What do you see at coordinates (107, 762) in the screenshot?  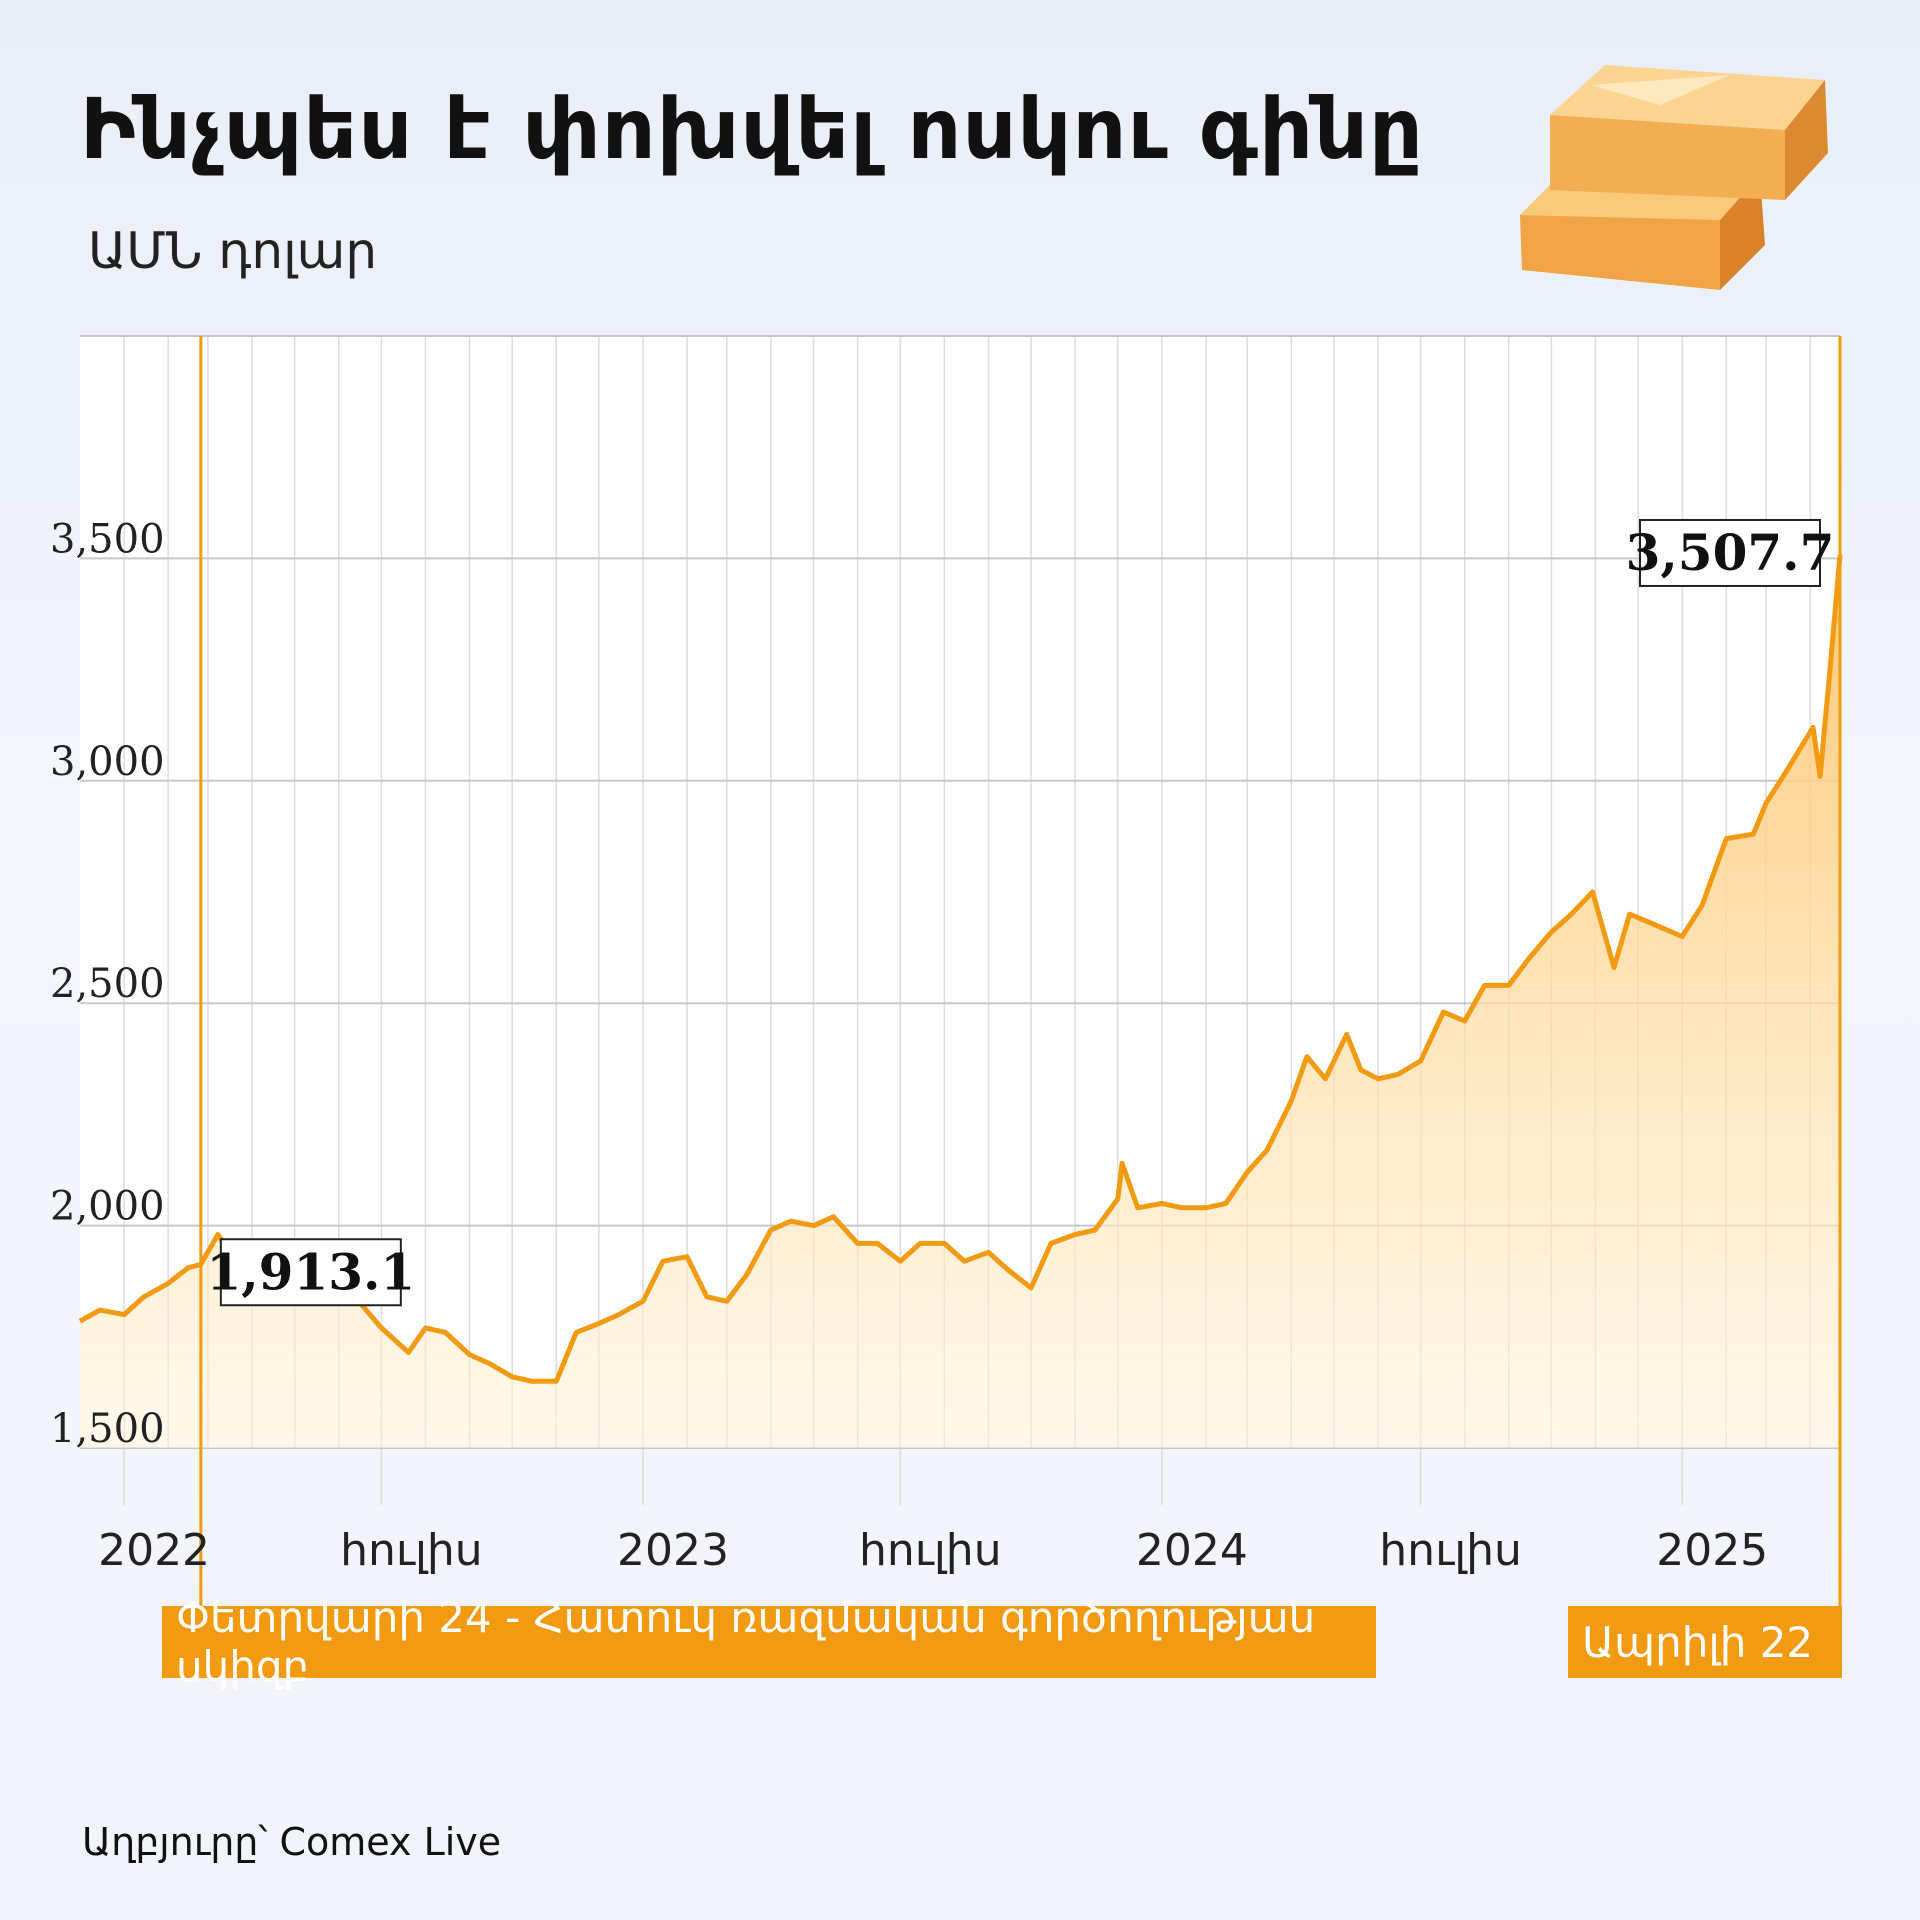 I see `y-tick-label: 3,000` at bounding box center [107, 762].